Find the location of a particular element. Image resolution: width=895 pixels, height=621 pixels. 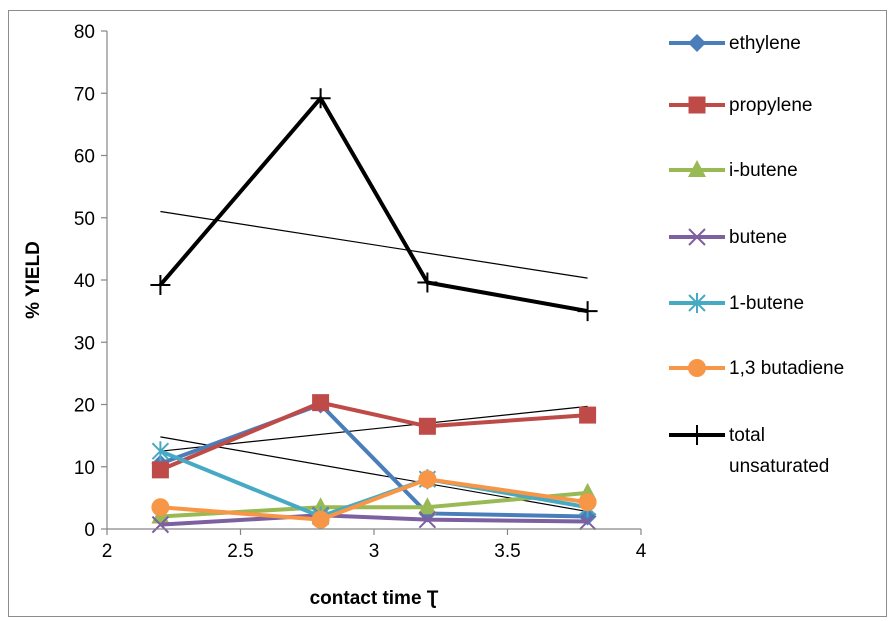

legend-item: i-butene is located at coordinates (733, 170).